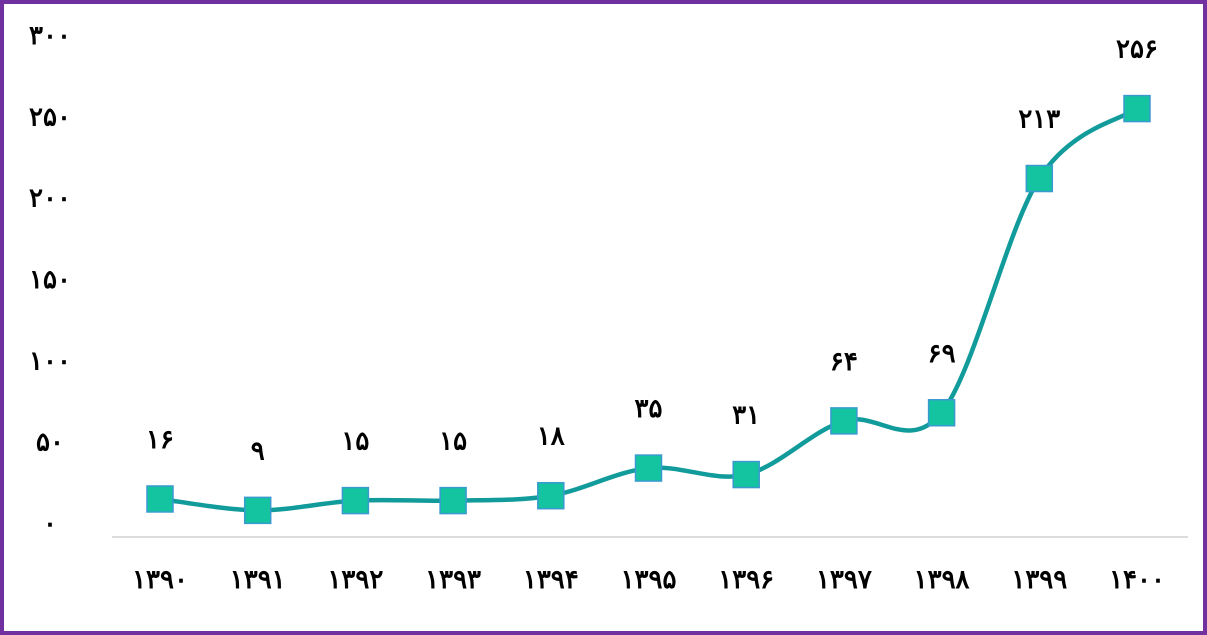 The width and height of the screenshot is (1207, 635). What do you see at coordinates (1039, 580) in the screenshot?
I see `x-tick-label: ۱۳۹۹` at bounding box center [1039, 580].